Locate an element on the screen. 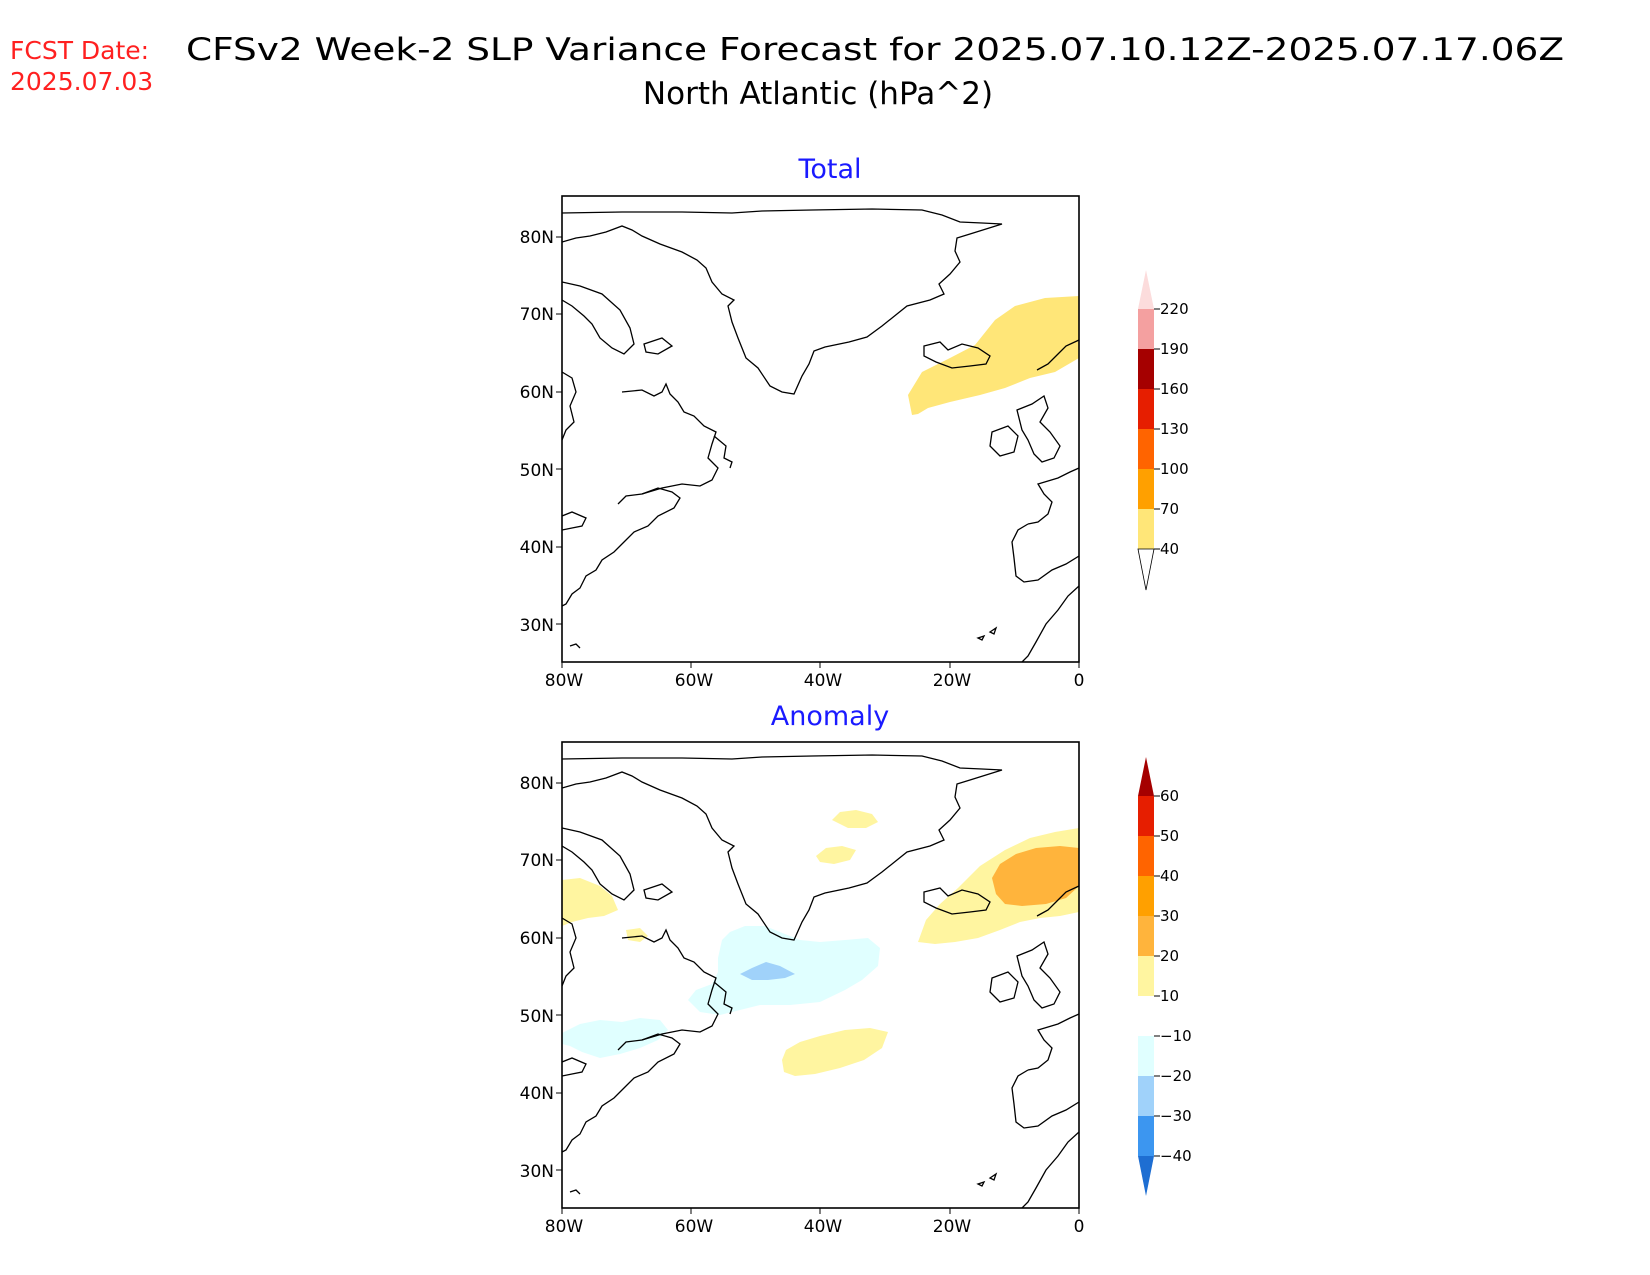  fcst-date-label: FCST Date: is located at coordinates (79, 50).